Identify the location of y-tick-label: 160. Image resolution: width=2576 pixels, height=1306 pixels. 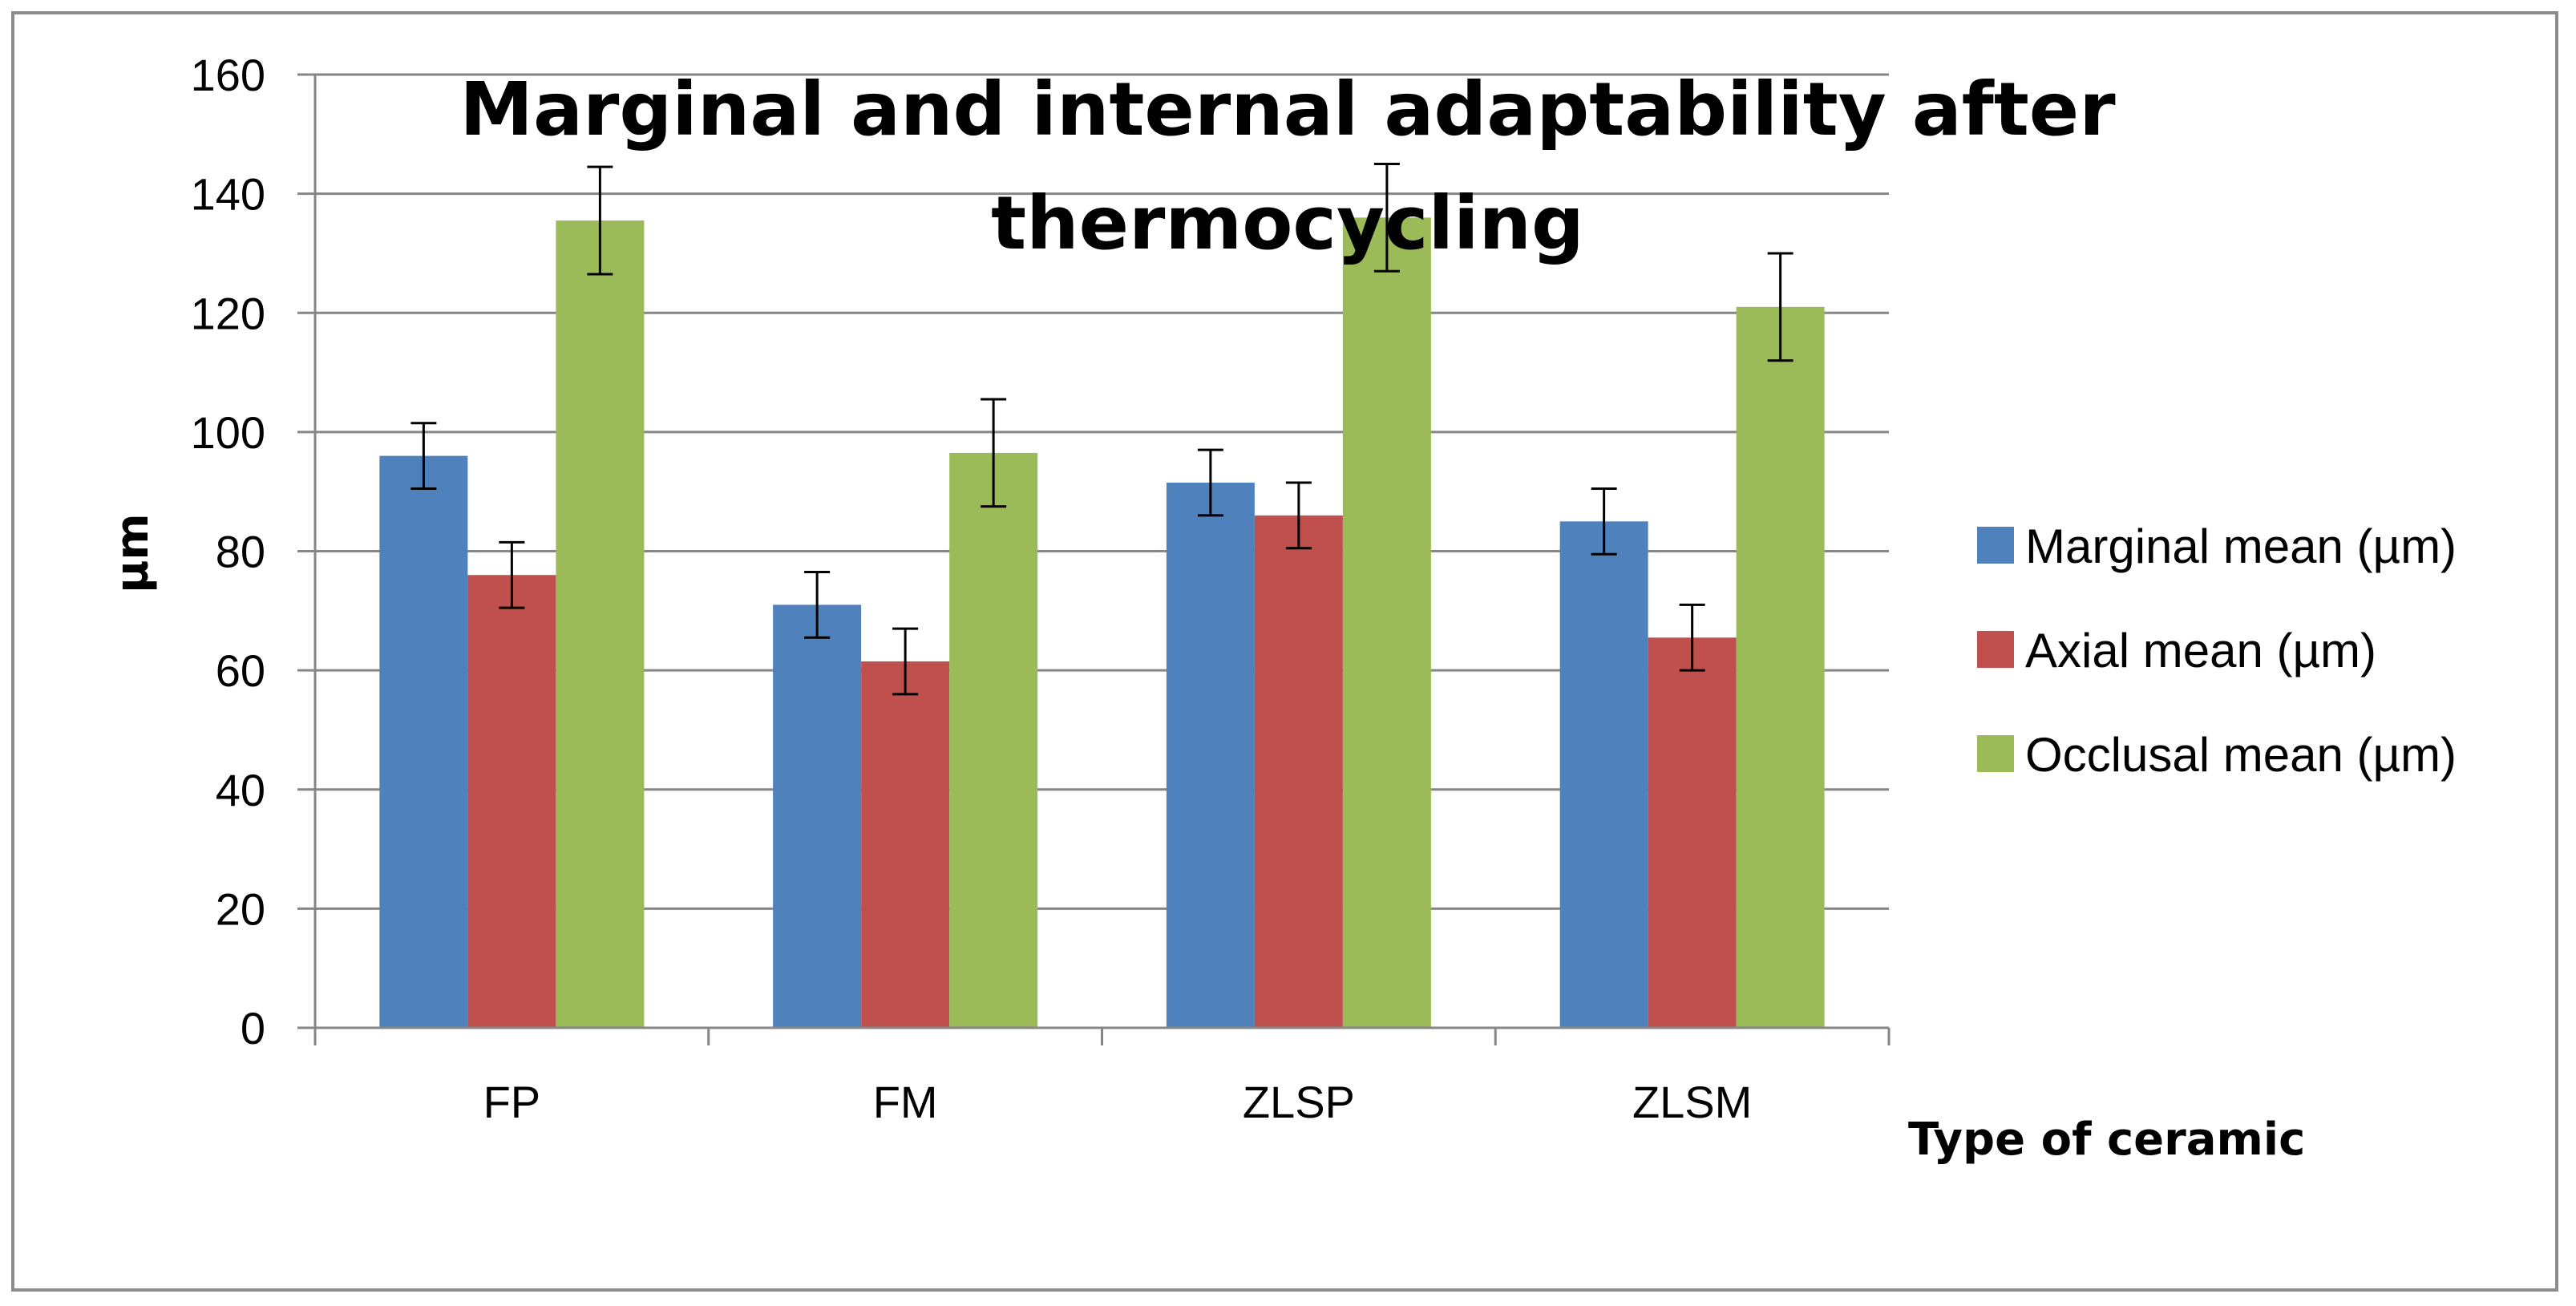
(228, 75).